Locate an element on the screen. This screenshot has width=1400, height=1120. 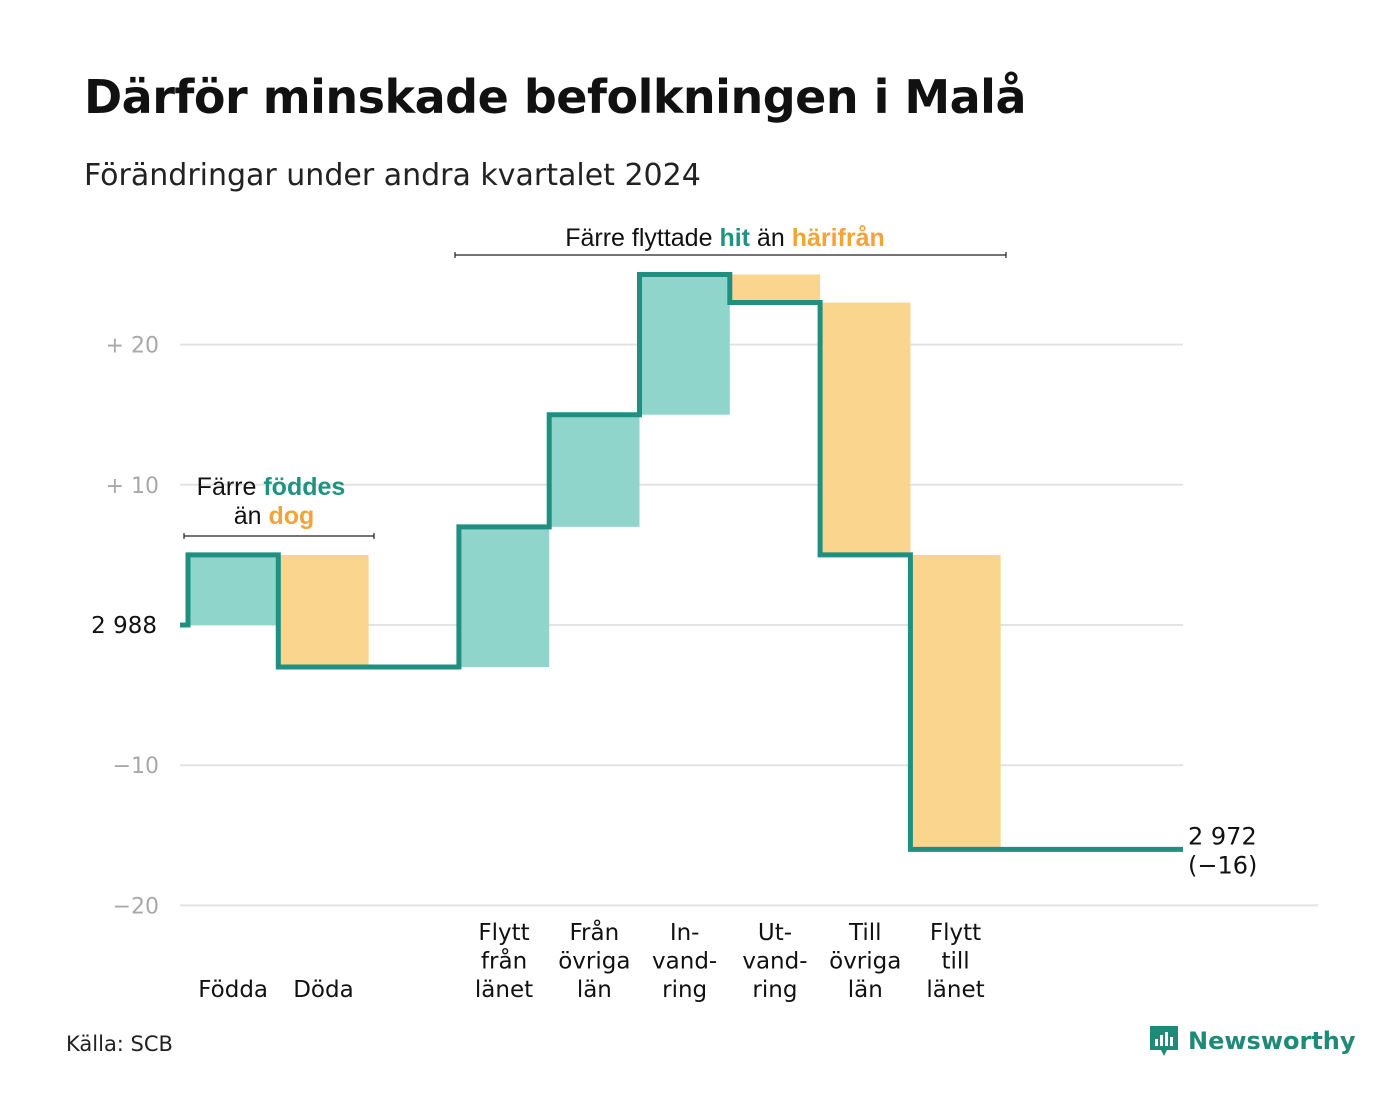
chart-subtitle: Förändringar under andra kvartalet 2024 is located at coordinates (392, 175).